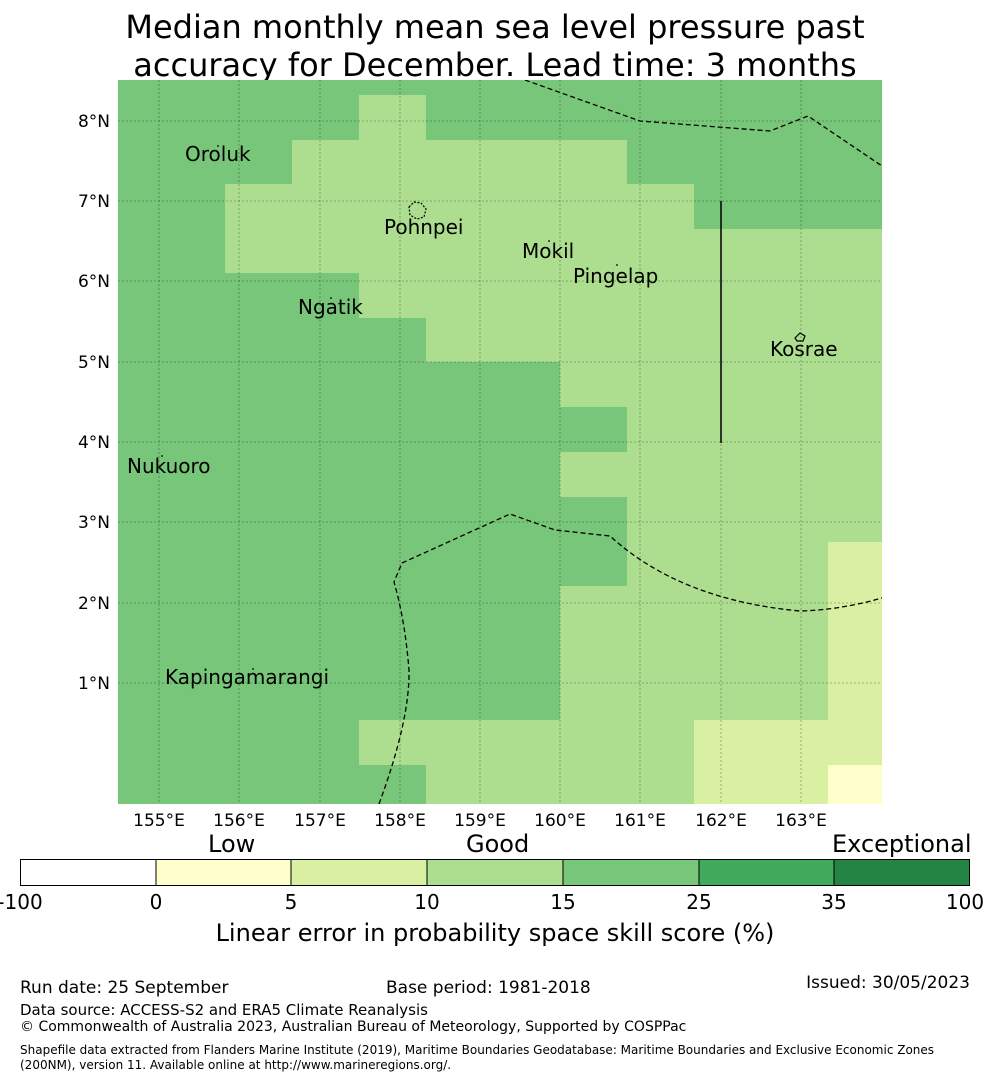  What do you see at coordinates (94, 403) in the screenshot?
I see `y-axis-ticks: 8°N 7°N 6°N 5°N 4°N 3°N 2°N 1°N` at bounding box center [94, 403].